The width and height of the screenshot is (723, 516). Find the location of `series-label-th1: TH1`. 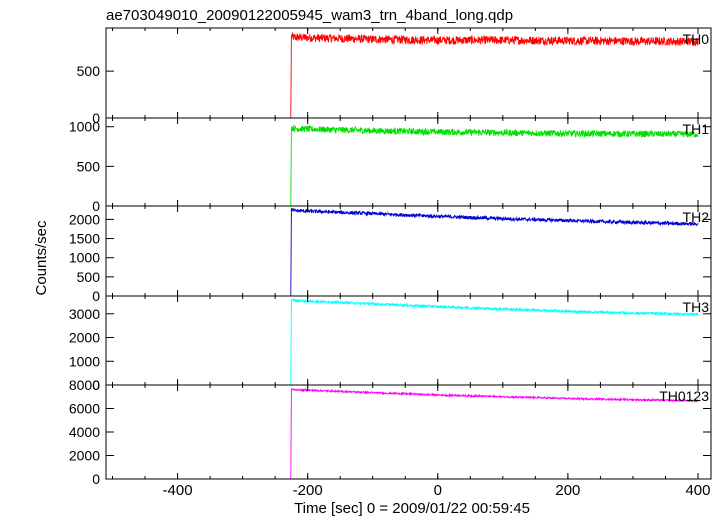

series-label-th1: TH1 is located at coordinates (696, 129).